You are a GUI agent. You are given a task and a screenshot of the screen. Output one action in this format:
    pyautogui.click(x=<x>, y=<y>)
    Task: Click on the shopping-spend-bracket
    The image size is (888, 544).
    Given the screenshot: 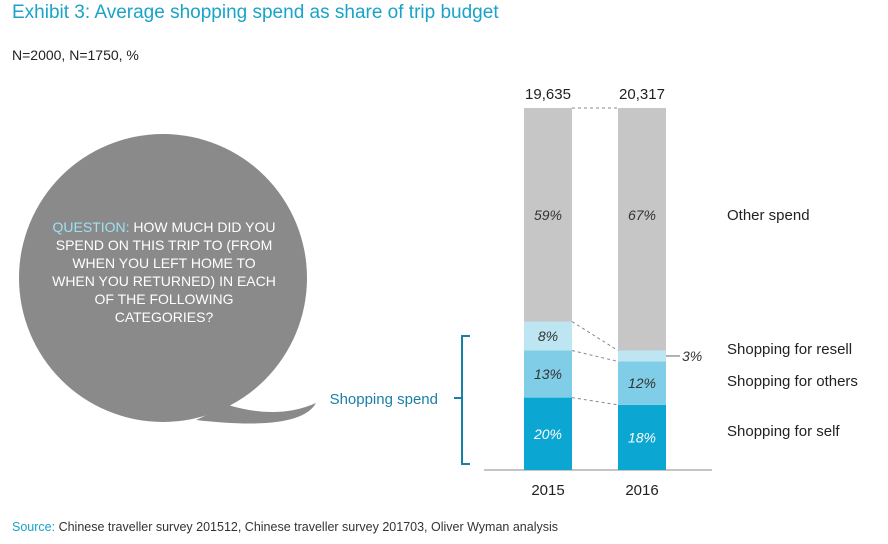 What is the action you would take?
    pyautogui.click(x=462, y=400)
    